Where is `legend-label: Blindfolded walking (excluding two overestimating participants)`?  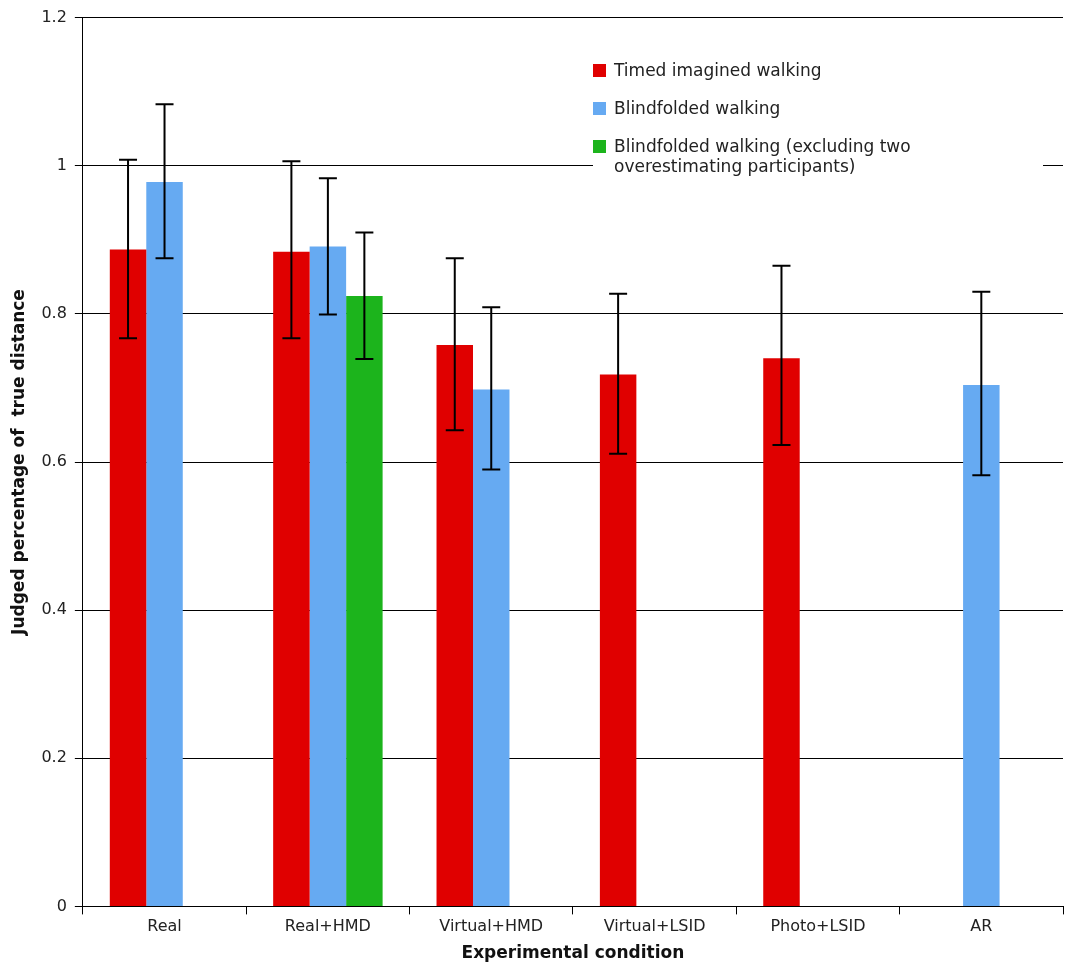
legend-label: Blindfolded walking (excluding two overestimating participants) is located at coordinates (763, 155).